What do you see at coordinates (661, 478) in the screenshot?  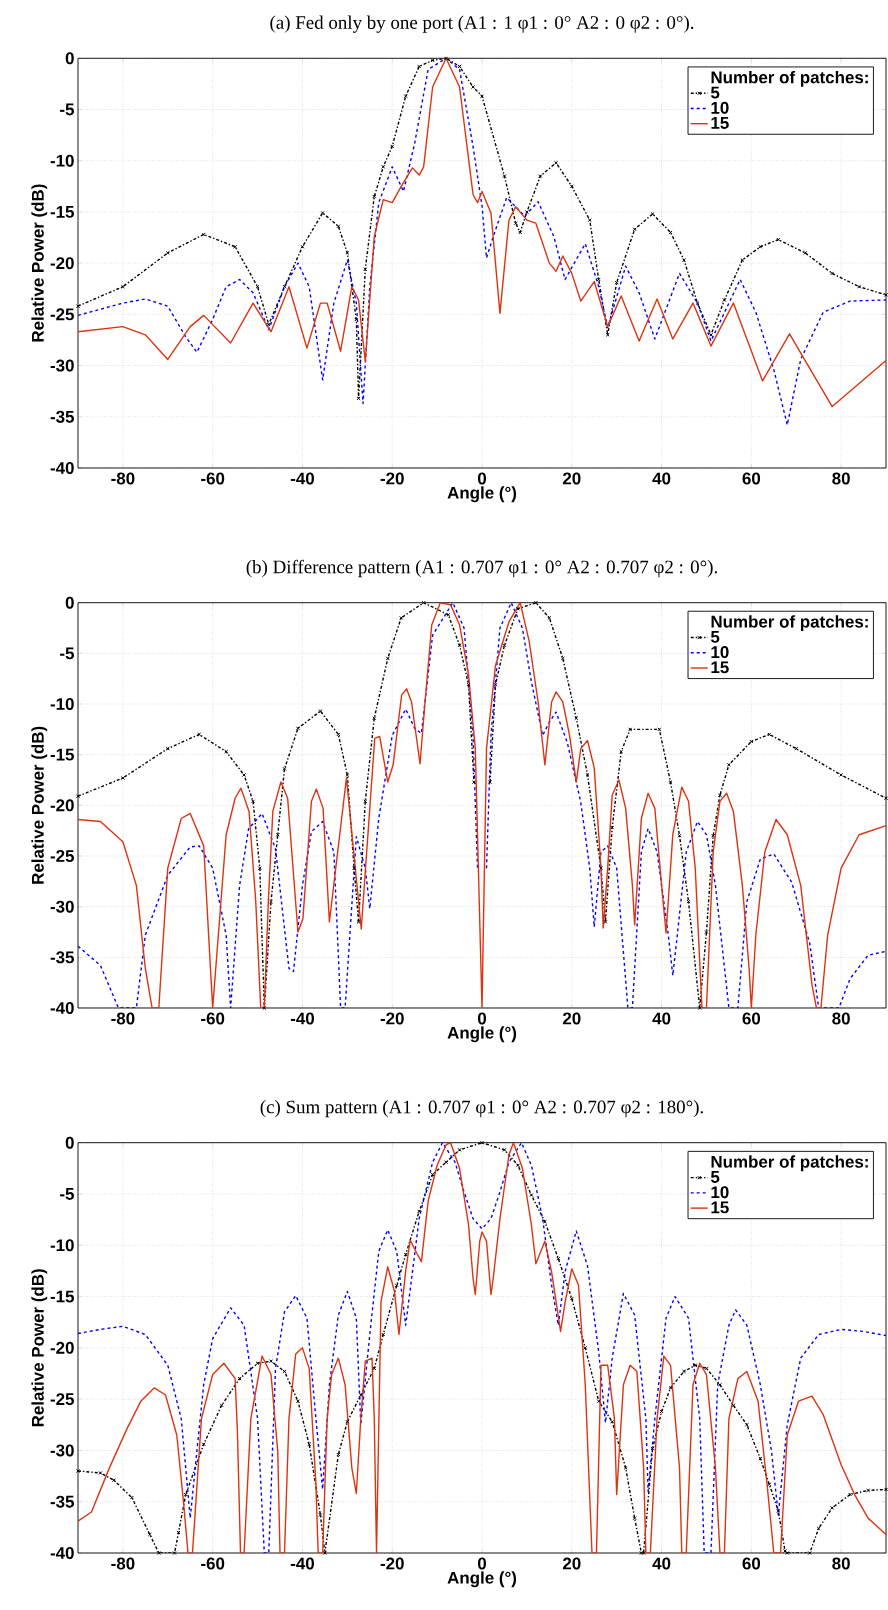 I see `x-tick-label: 40` at bounding box center [661, 478].